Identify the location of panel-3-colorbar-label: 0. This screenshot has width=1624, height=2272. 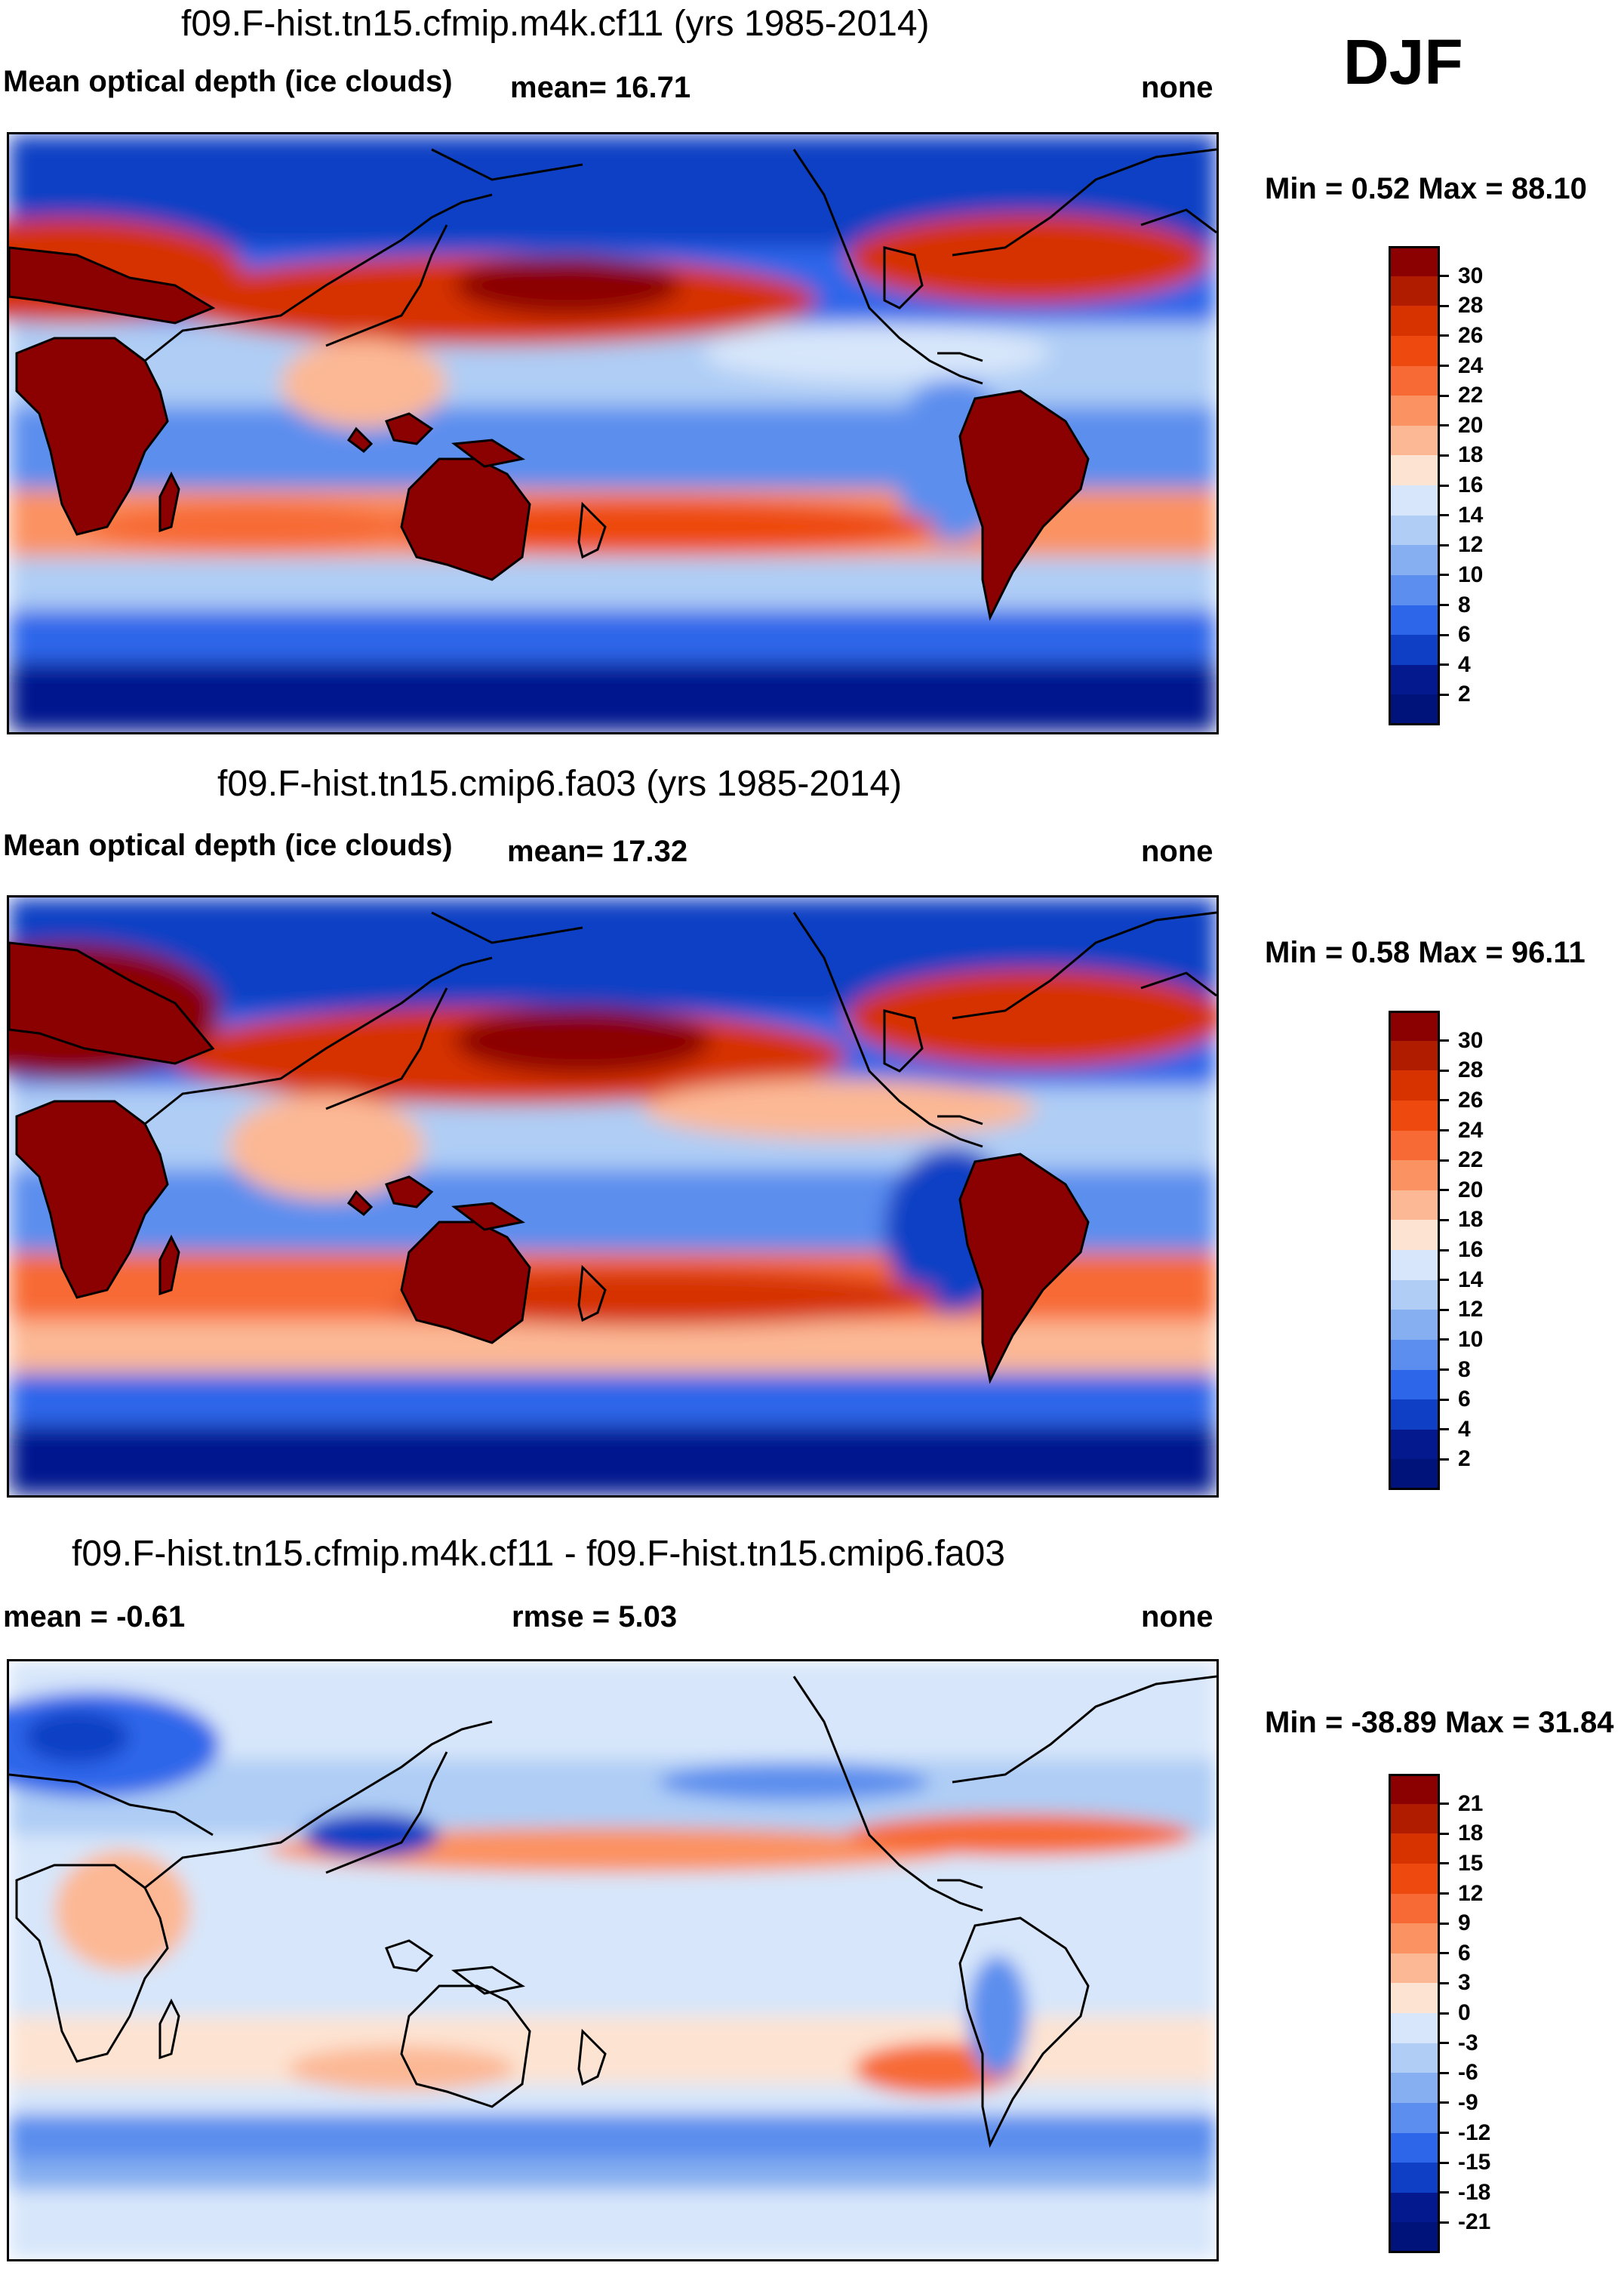
(1464, 2012).